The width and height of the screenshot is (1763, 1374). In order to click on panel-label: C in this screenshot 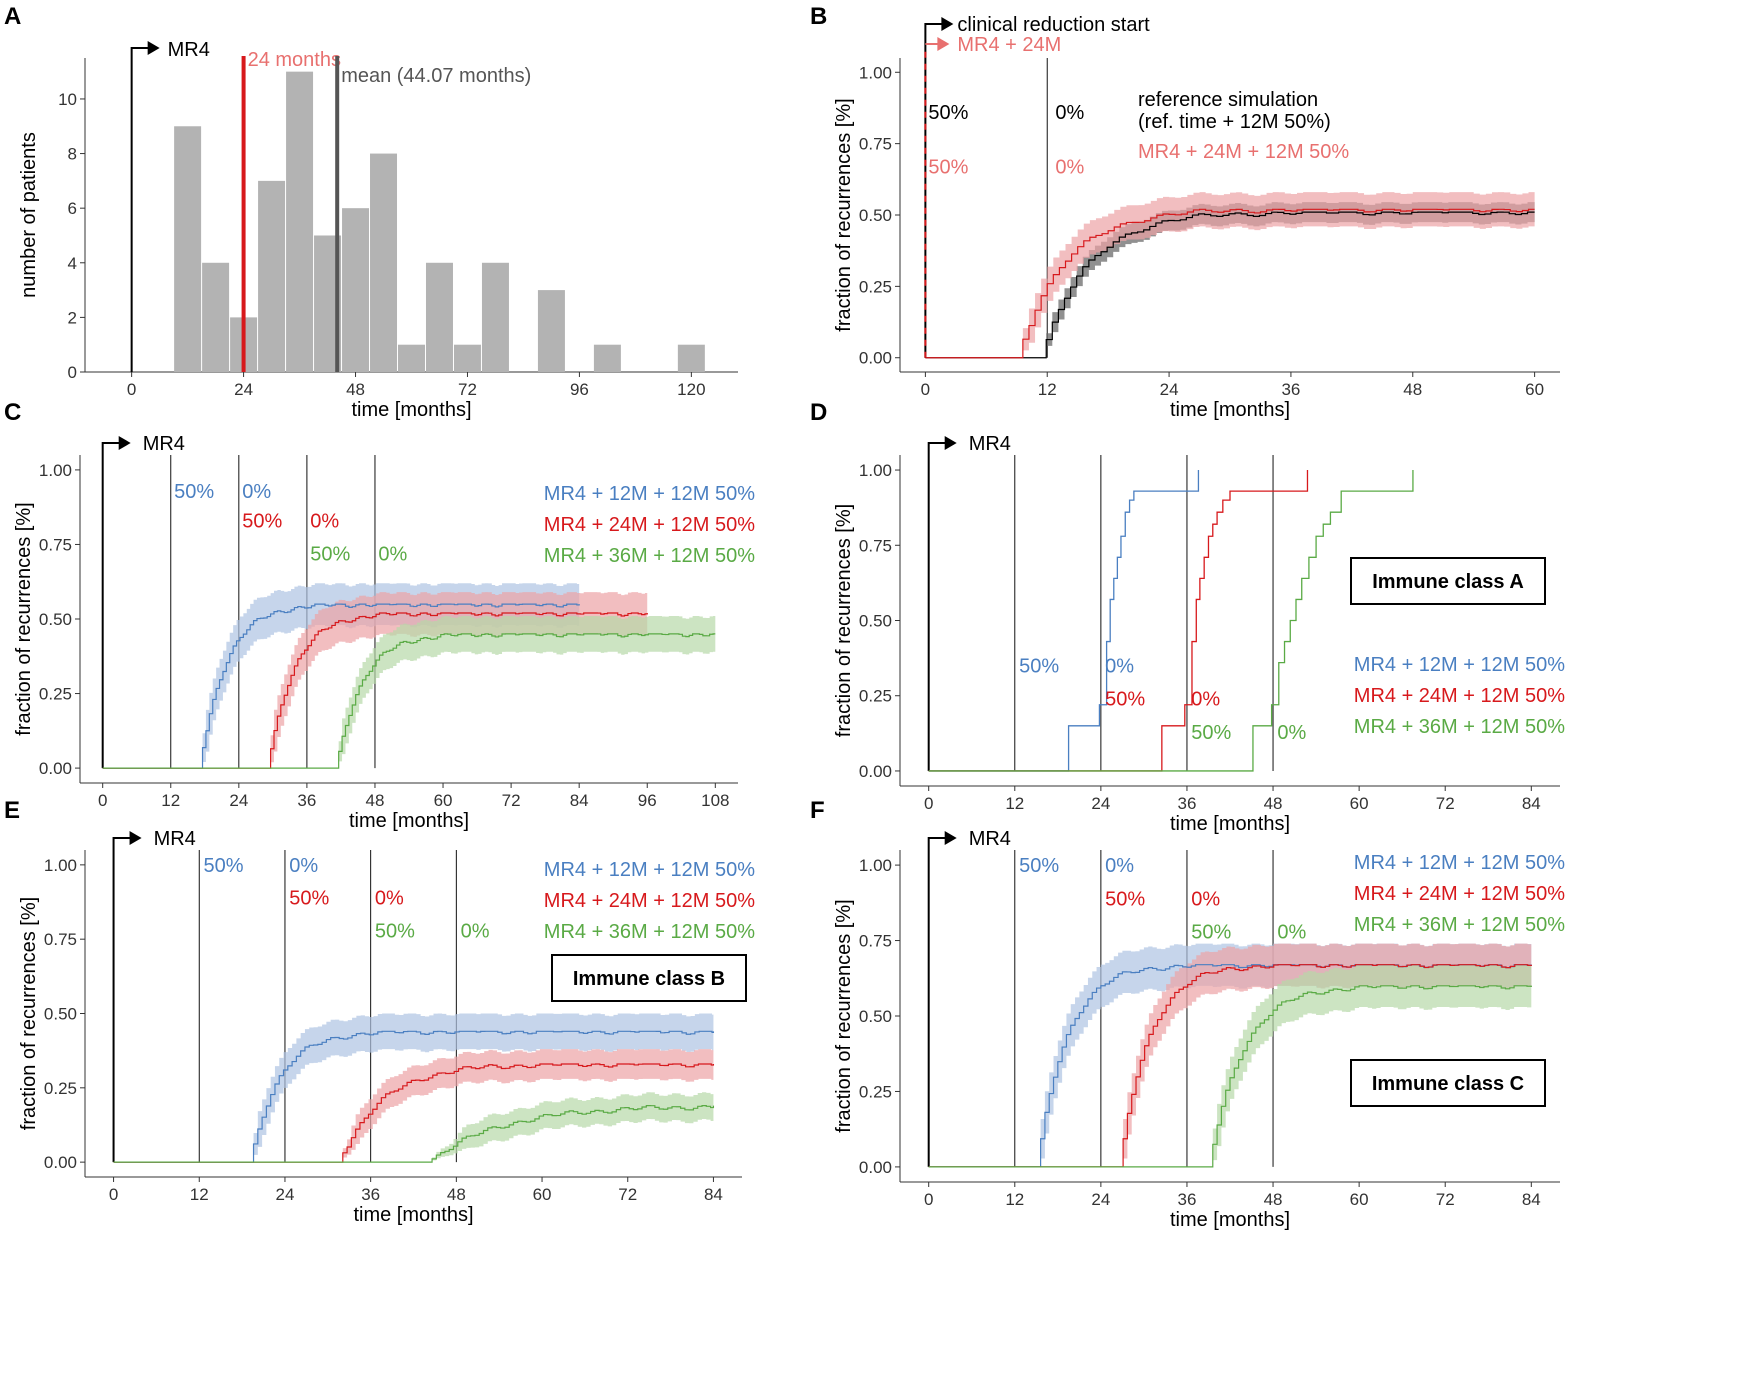, I will do `click(12, 412)`.